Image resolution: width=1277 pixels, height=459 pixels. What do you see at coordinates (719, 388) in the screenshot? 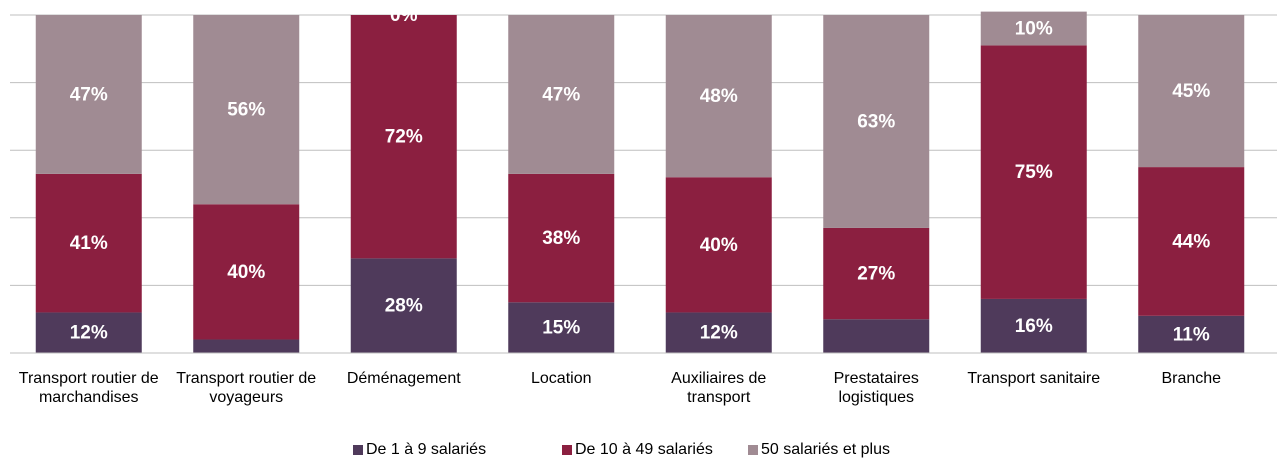
I see `x-tick-label: Auxiliaires de transport` at bounding box center [719, 388].